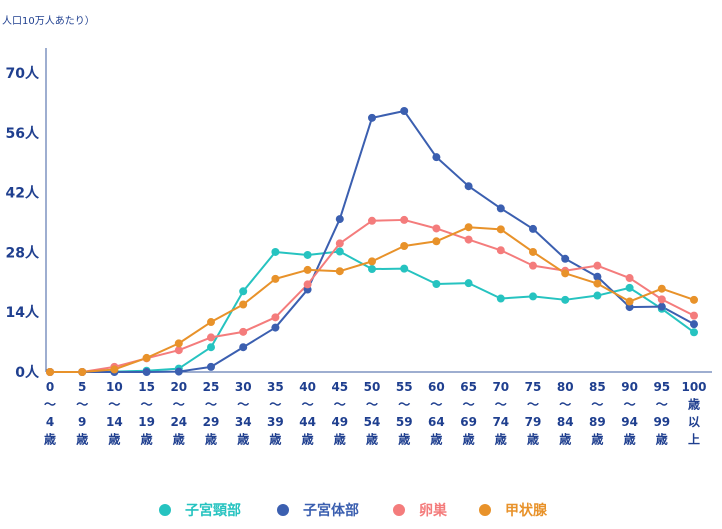  I want to click on x-tick-label: 上, so click(694, 439).